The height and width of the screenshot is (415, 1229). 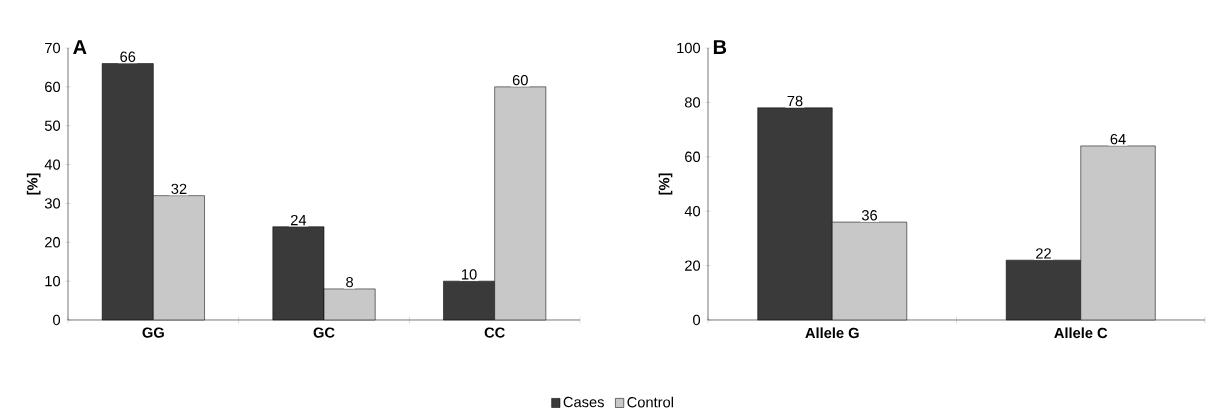 What do you see at coordinates (469, 274) in the screenshot?
I see `data-label: 10` at bounding box center [469, 274].